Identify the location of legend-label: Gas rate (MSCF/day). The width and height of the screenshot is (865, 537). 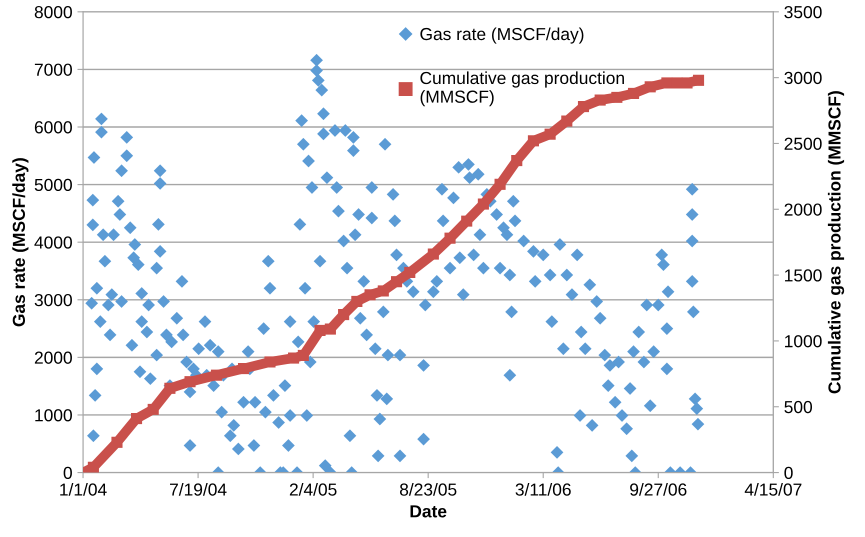
(502, 35).